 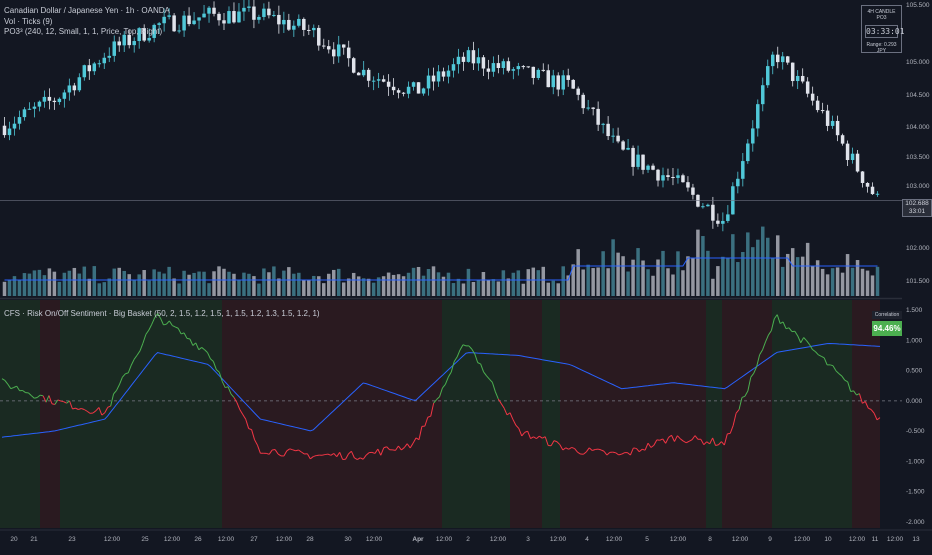 I want to click on price-axis-bg, so click(x=917, y=265).